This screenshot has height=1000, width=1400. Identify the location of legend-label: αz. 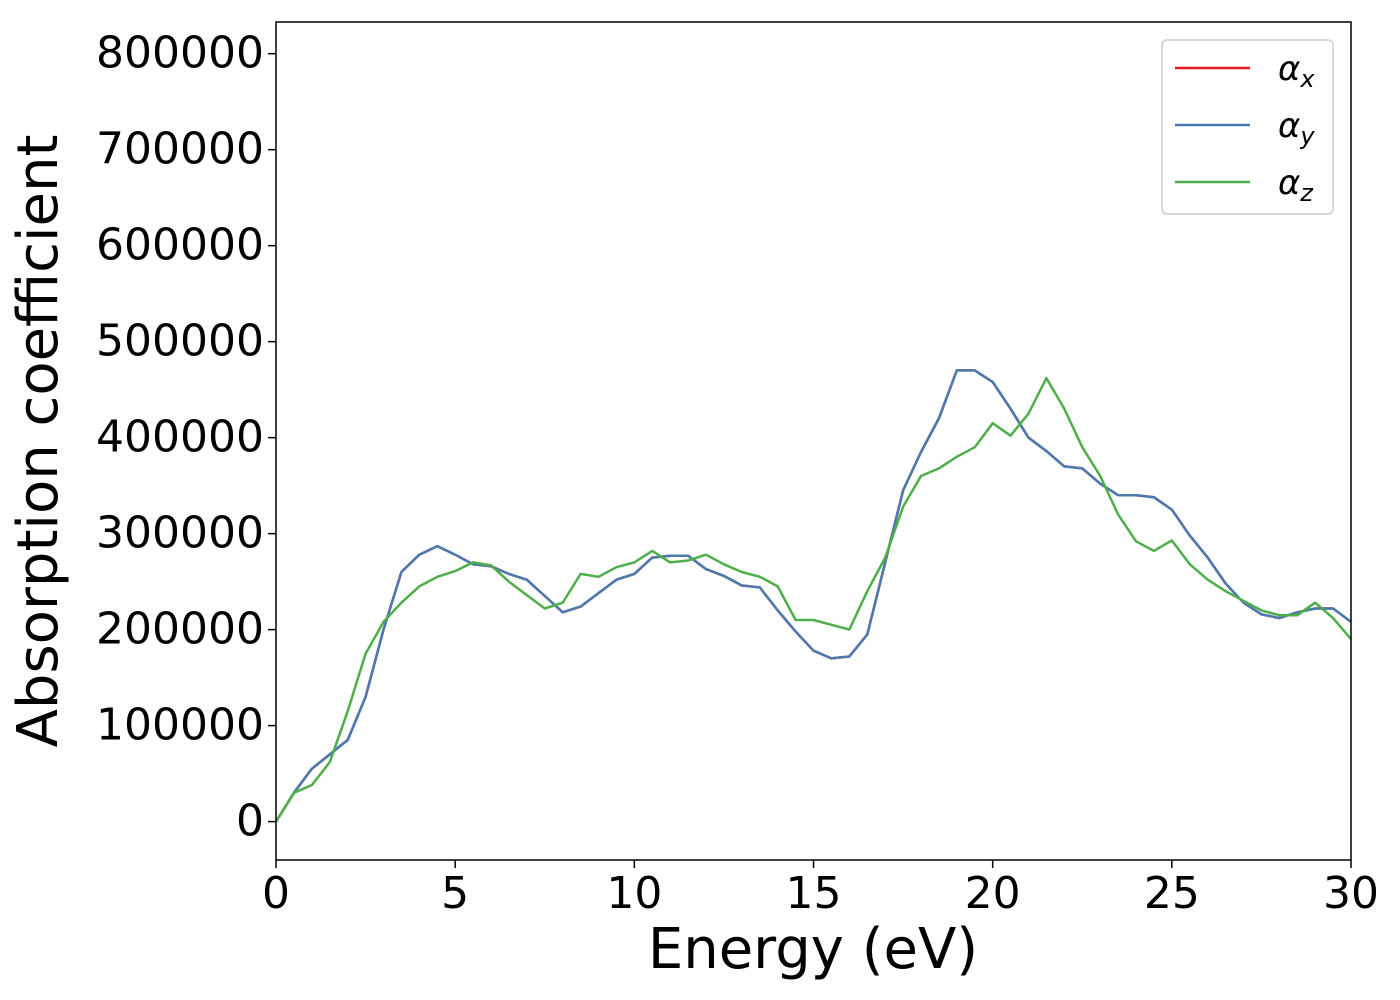
(1296, 185).